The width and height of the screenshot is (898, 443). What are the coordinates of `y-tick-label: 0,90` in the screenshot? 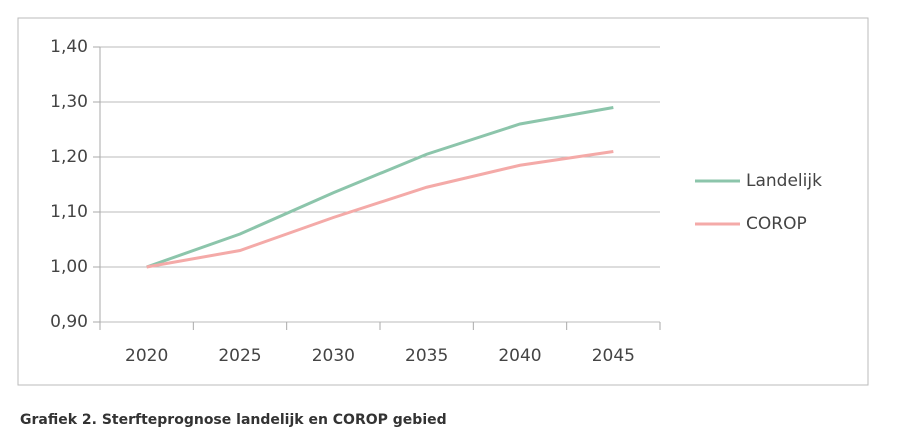 It's located at (69, 322).